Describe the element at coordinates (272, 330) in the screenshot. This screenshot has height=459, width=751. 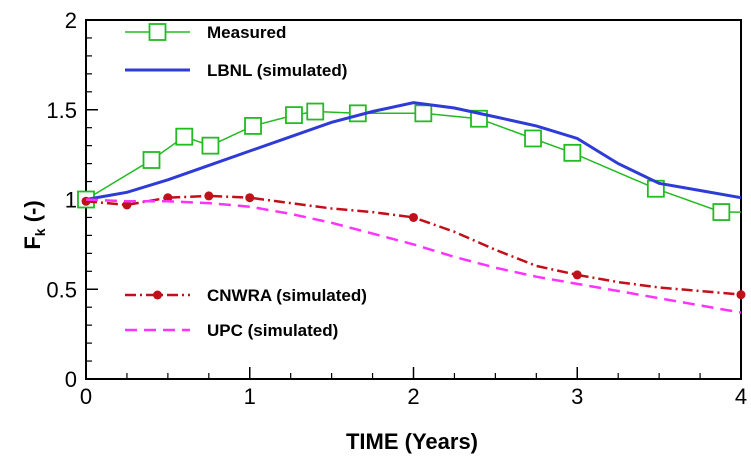
I see `legend-label-upc-simulated: UPC (simulated)` at that location.